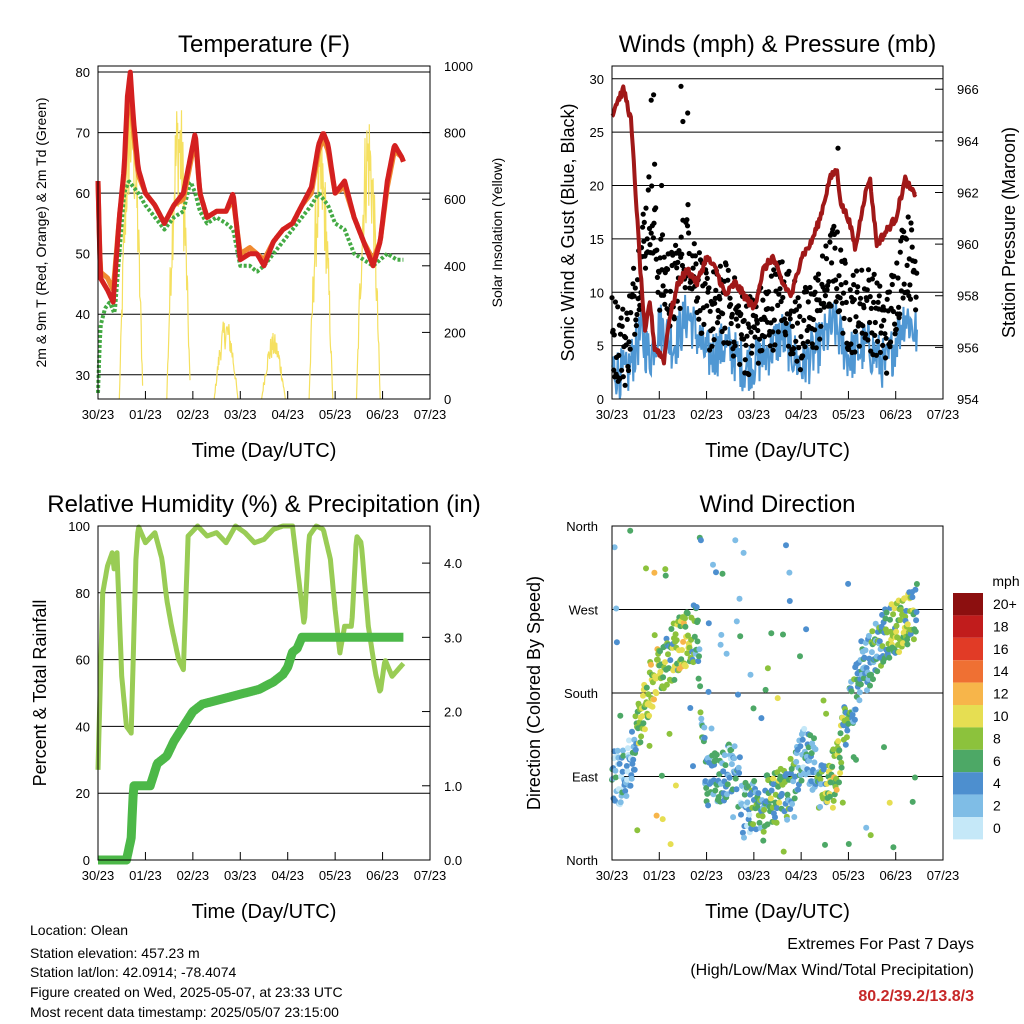 This screenshot has width=1024, height=1024. Describe the element at coordinates (582, 860) in the screenshot. I see `y-tick-label: North` at that location.